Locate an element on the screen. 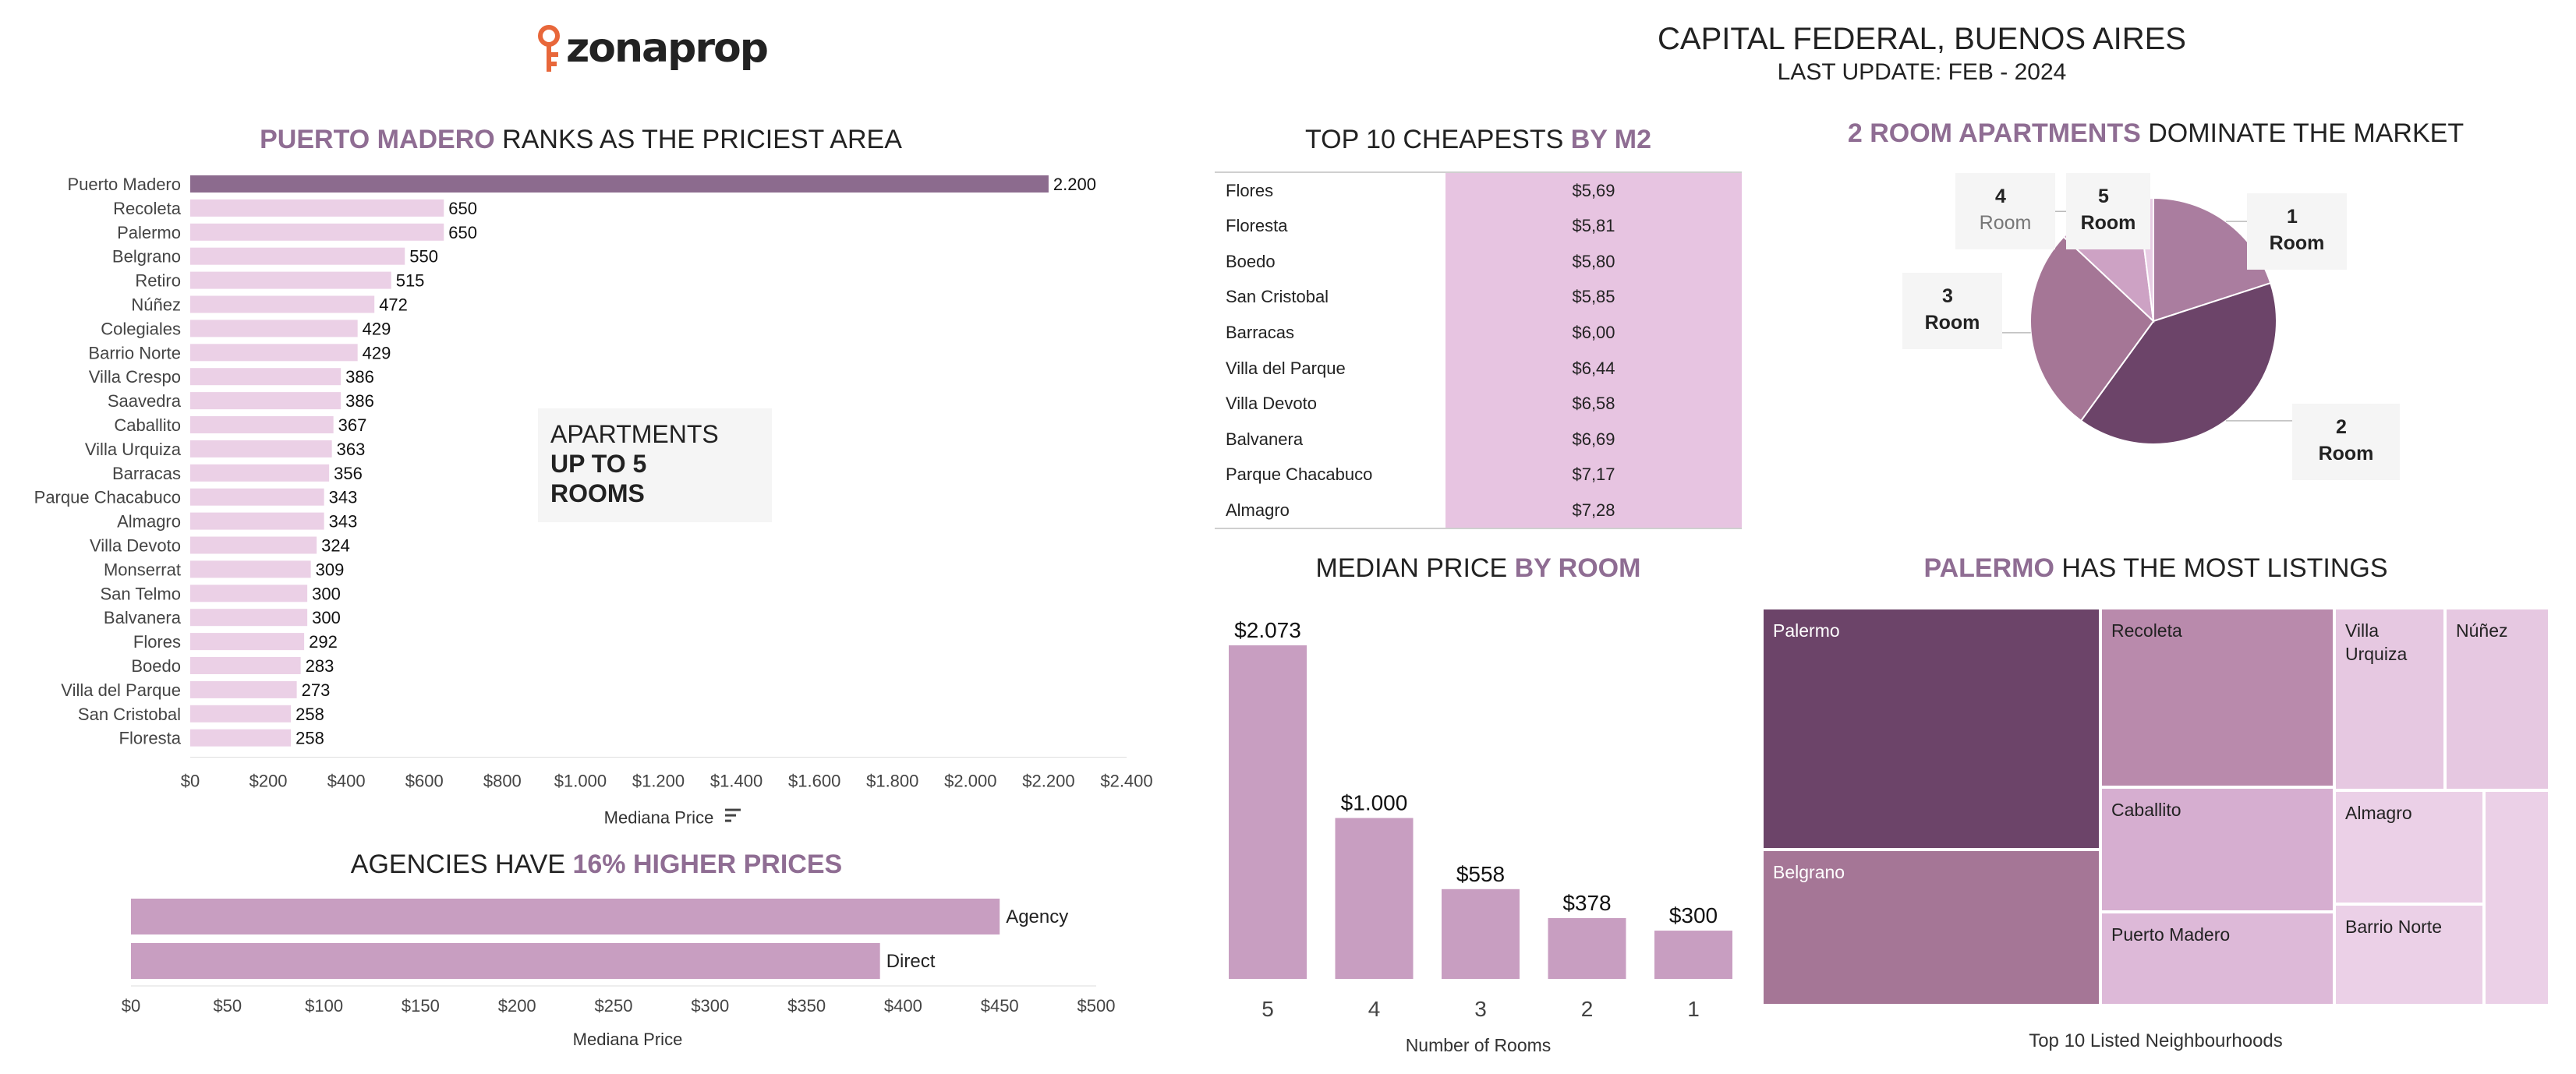 The image size is (2576, 1074). category-label-saavedra: Saavedra is located at coordinates (145, 401).